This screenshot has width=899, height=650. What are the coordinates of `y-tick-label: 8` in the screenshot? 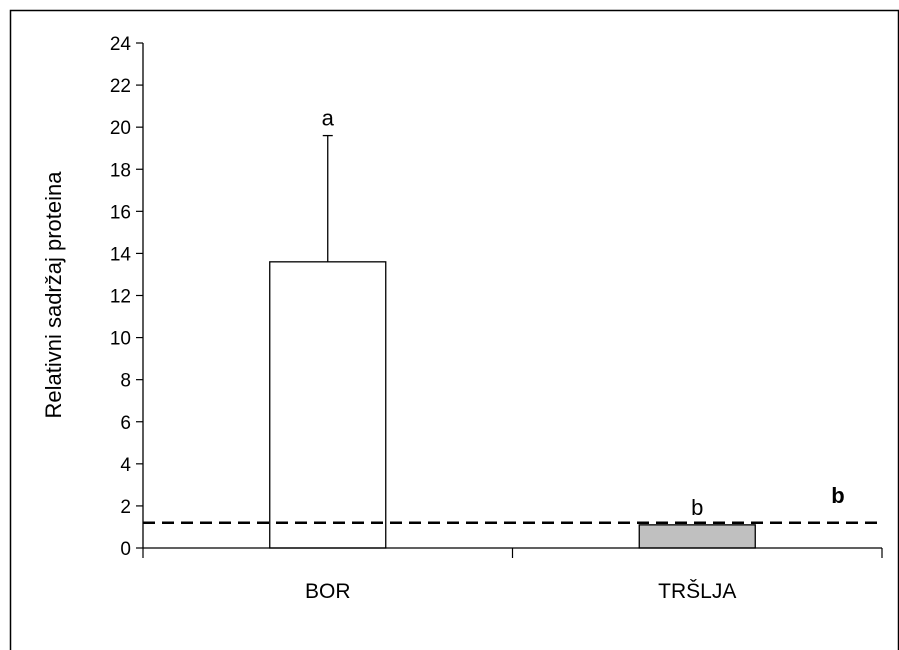 It's located at (125, 381).